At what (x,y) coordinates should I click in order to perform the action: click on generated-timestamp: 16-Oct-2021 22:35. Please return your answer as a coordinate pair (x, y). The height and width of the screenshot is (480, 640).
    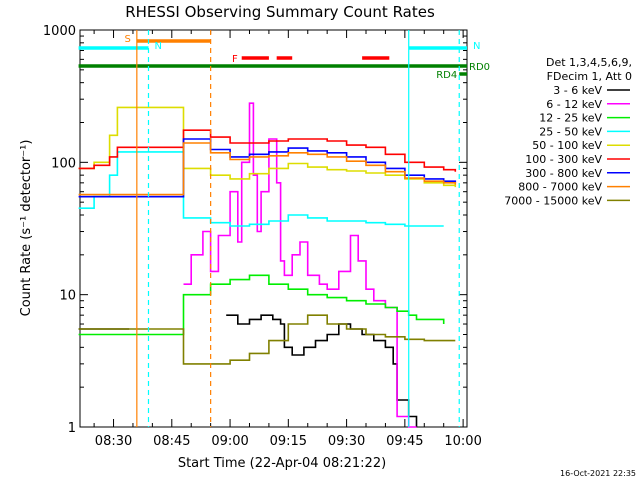
    Looking at the image, I should click on (598, 473).